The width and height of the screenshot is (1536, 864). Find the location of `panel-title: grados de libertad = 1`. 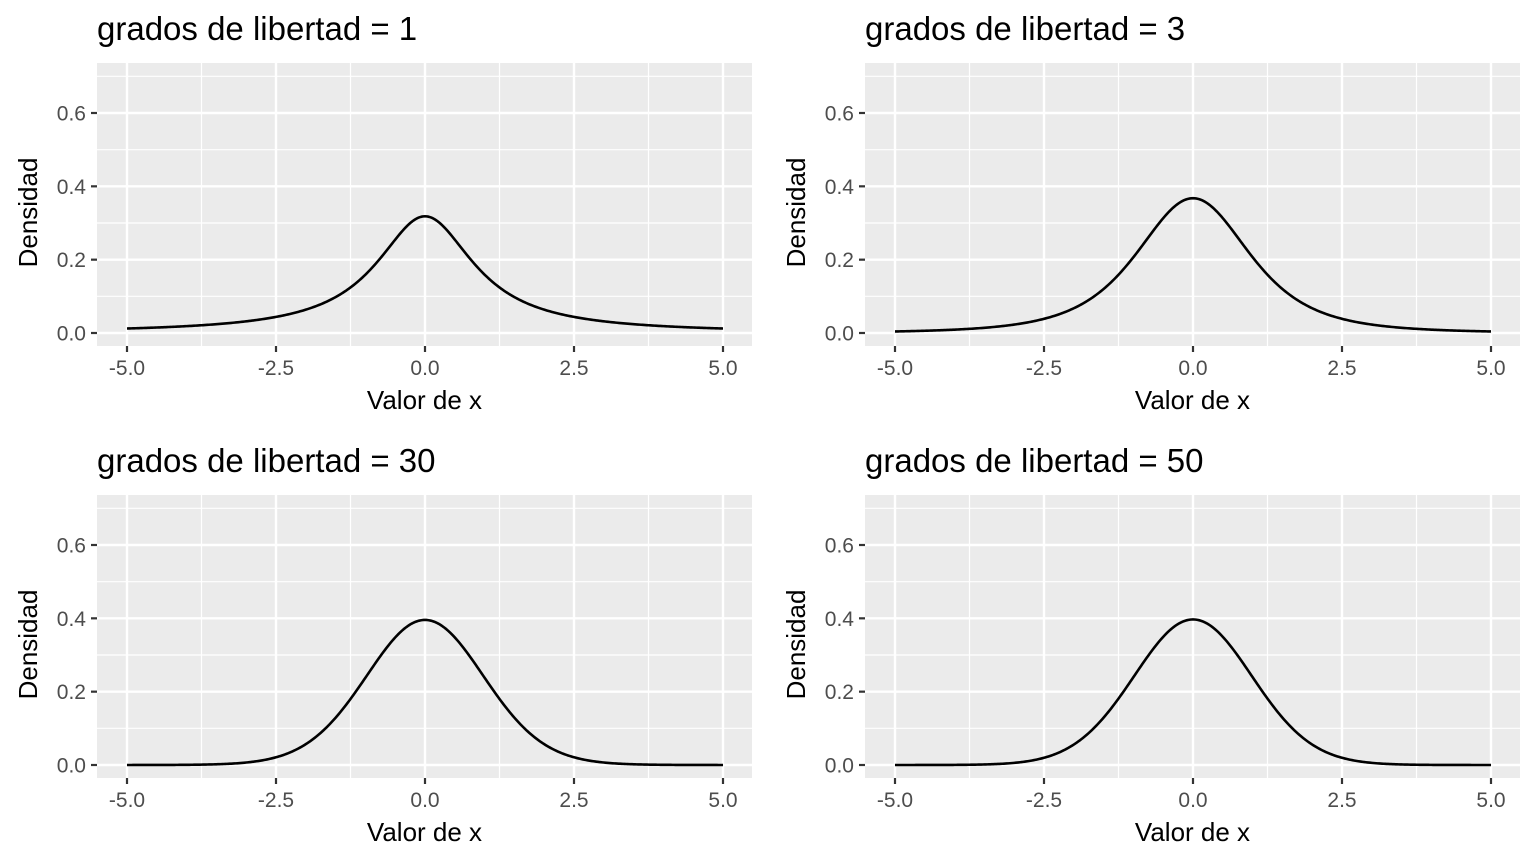

panel-title: grados de libertad = 1 is located at coordinates (257, 28).